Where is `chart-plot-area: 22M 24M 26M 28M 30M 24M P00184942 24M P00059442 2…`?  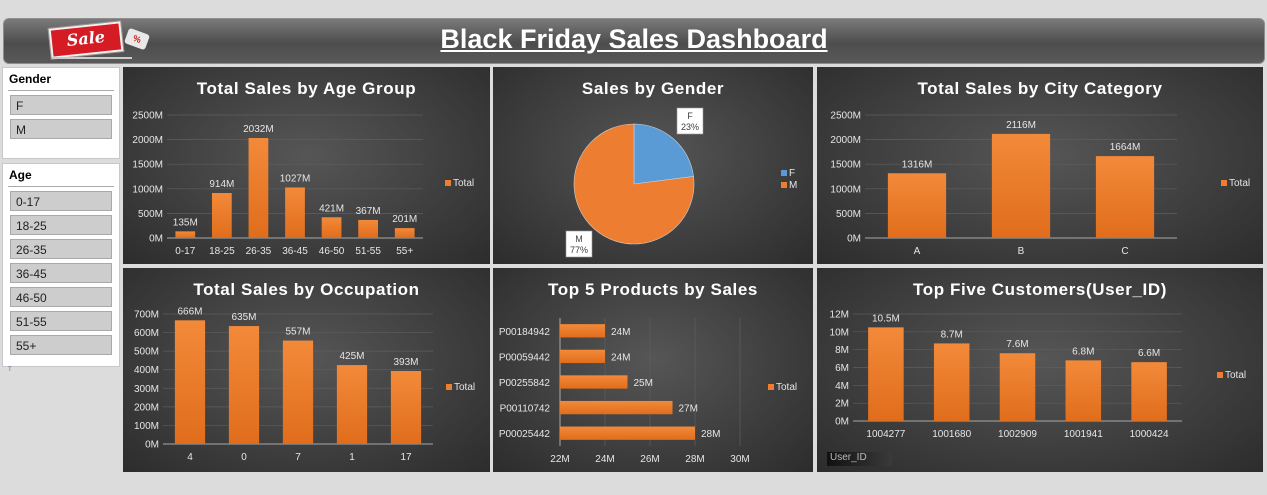
chart-plot-area: 22M 24M 26M 28M 30M 24M P00184942 24M P00059442 2… is located at coordinates (624, 391).